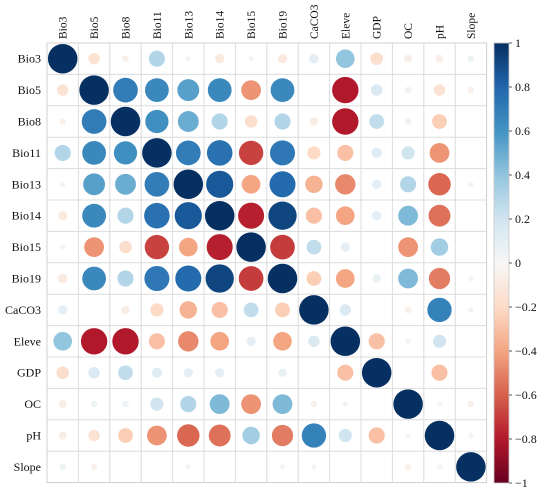 This screenshot has width=550, height=491. What do you see at coordinates (63, 341) in the screenshot?
I see `corr-circle-Eleve-Bio3` at bounding box center [63, 341].